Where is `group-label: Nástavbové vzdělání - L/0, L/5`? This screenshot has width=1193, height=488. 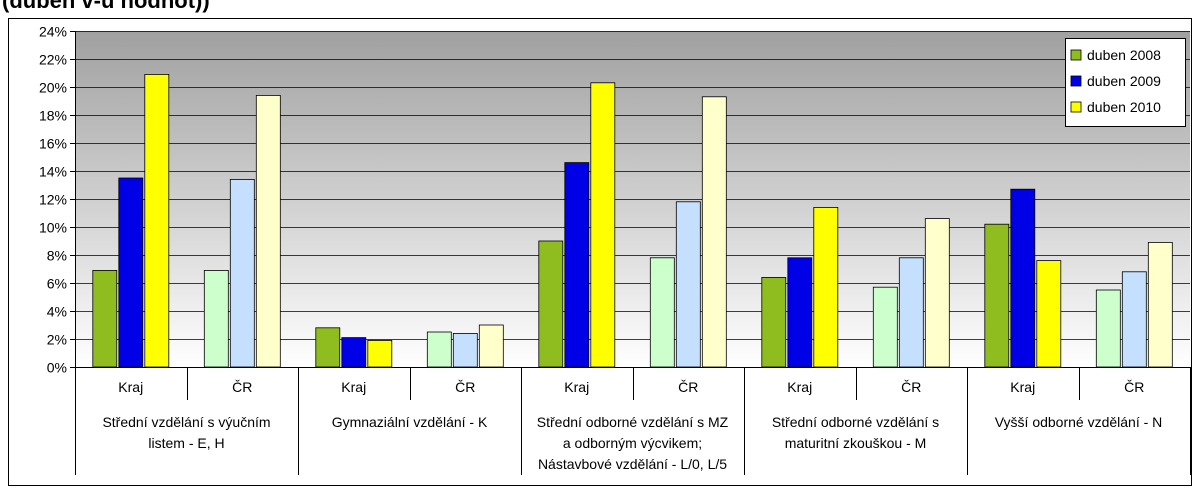 group-label: Nástavbové vzdělání - L/0, L/5 is located at coordinates (632, 464).